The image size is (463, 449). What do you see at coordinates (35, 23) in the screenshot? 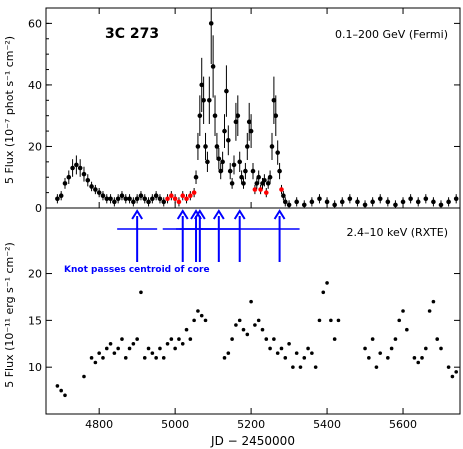
I see `top-y-tick-label: 60` at bounding box center [35, 23].